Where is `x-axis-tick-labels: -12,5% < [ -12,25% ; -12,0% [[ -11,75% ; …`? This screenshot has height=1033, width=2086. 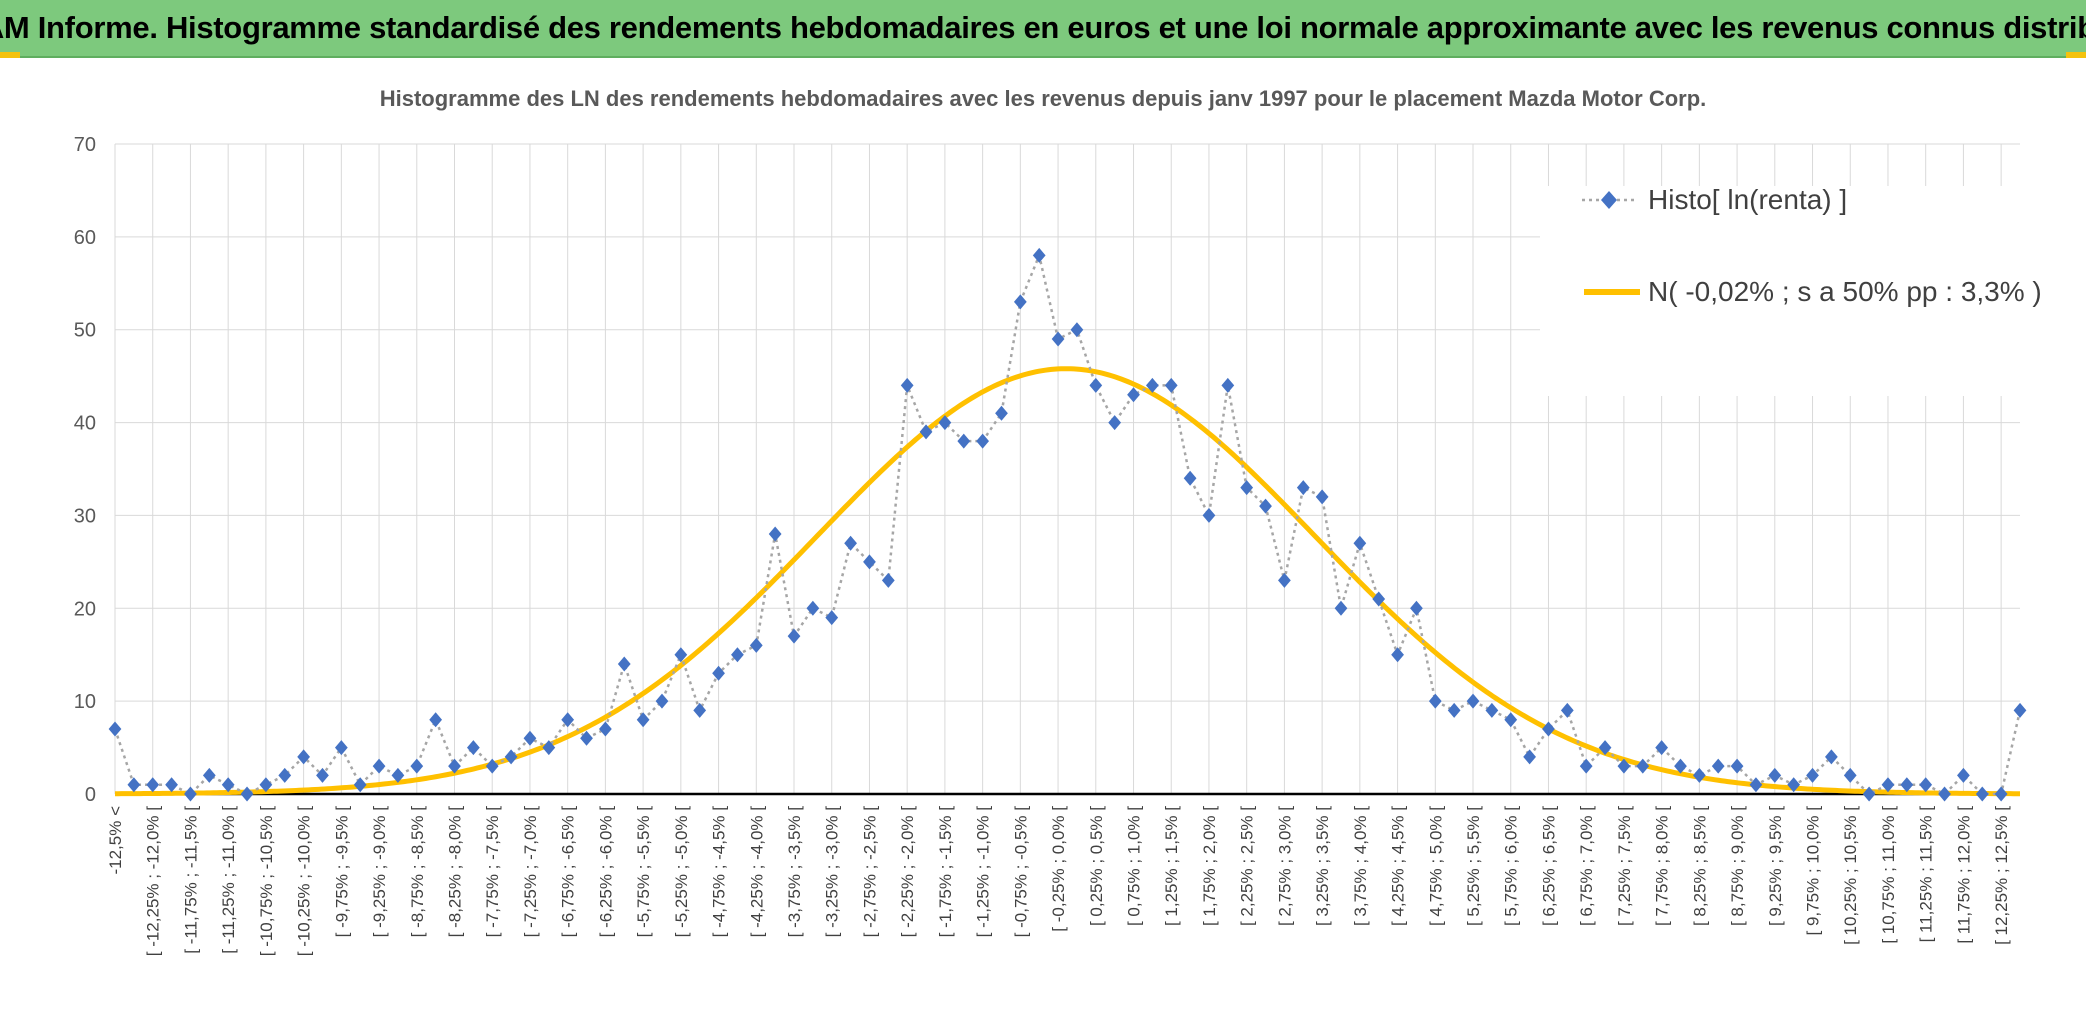 x-axis-tick-labels: -12,5% < [ -12,25% ; -12,0% [[ -11,75% ; … is located at coordinates (1058, 881).